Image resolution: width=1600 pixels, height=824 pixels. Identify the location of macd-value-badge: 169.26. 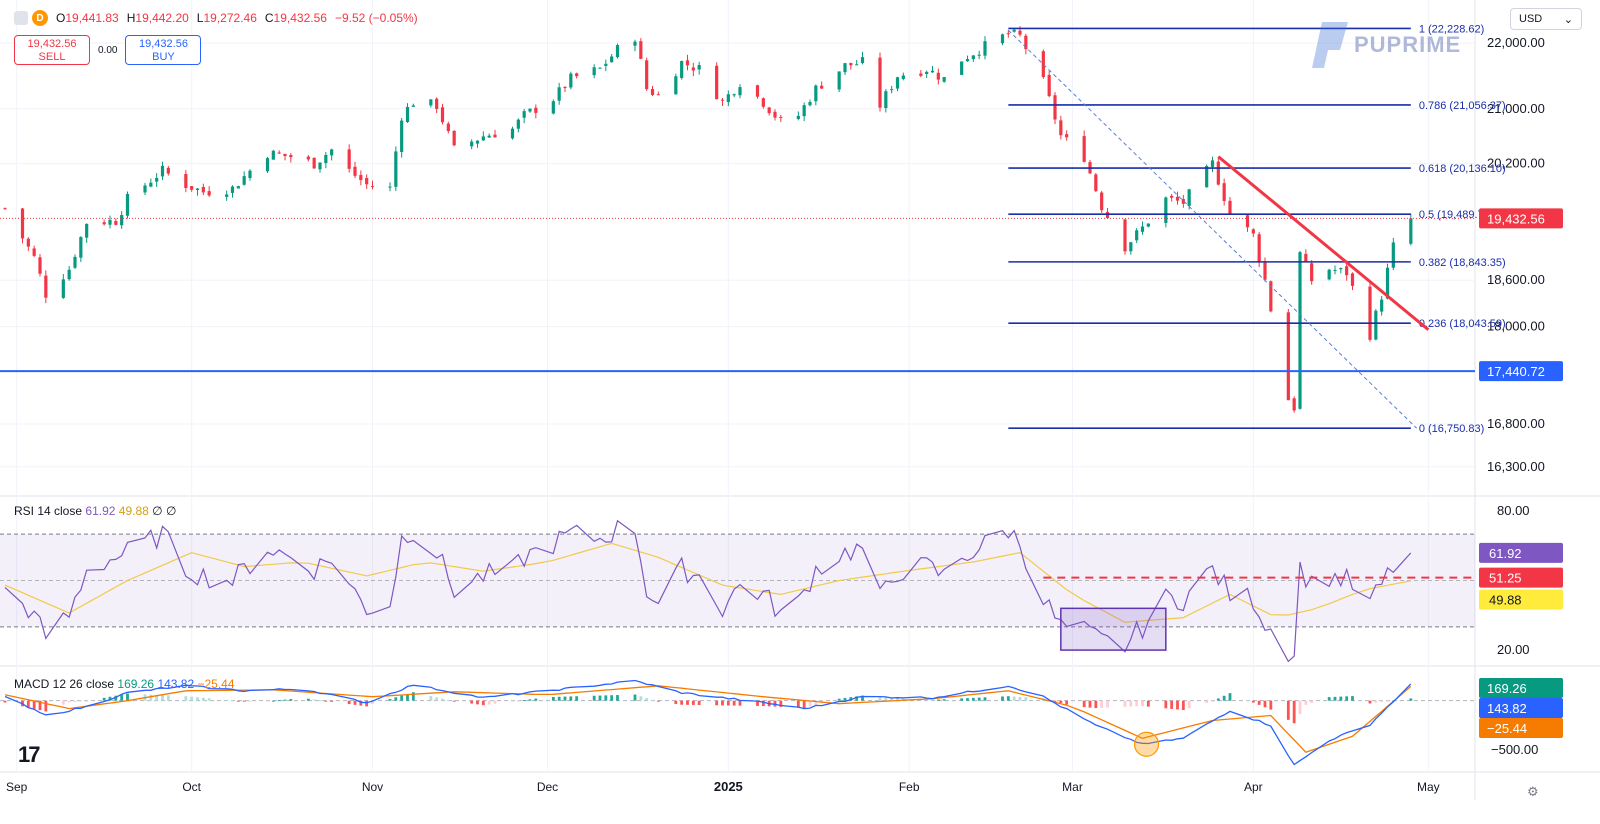
(1507, 688).